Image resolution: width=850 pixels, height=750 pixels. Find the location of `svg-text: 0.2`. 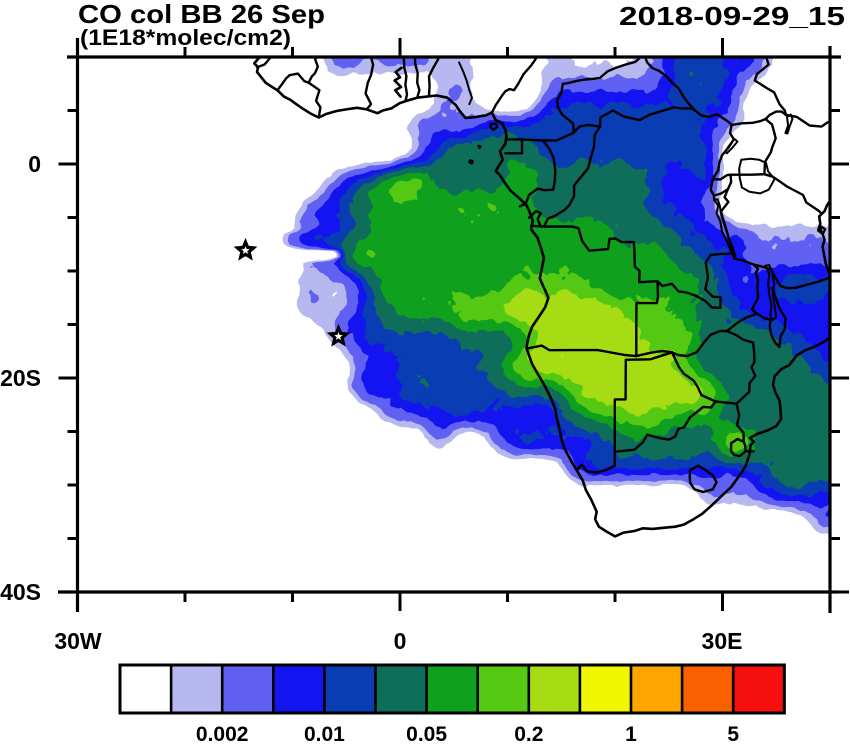

svg-text: 0.2 is located at coordinates (528, 734).